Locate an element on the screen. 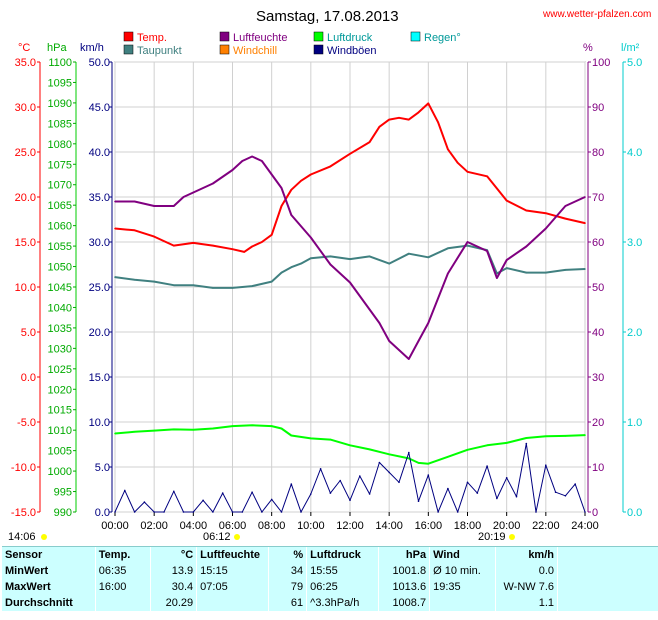 Image resolution: width=658 pixels, height=620 pixels. legend-label: Luftdruck is located at coordinates (350, 38).